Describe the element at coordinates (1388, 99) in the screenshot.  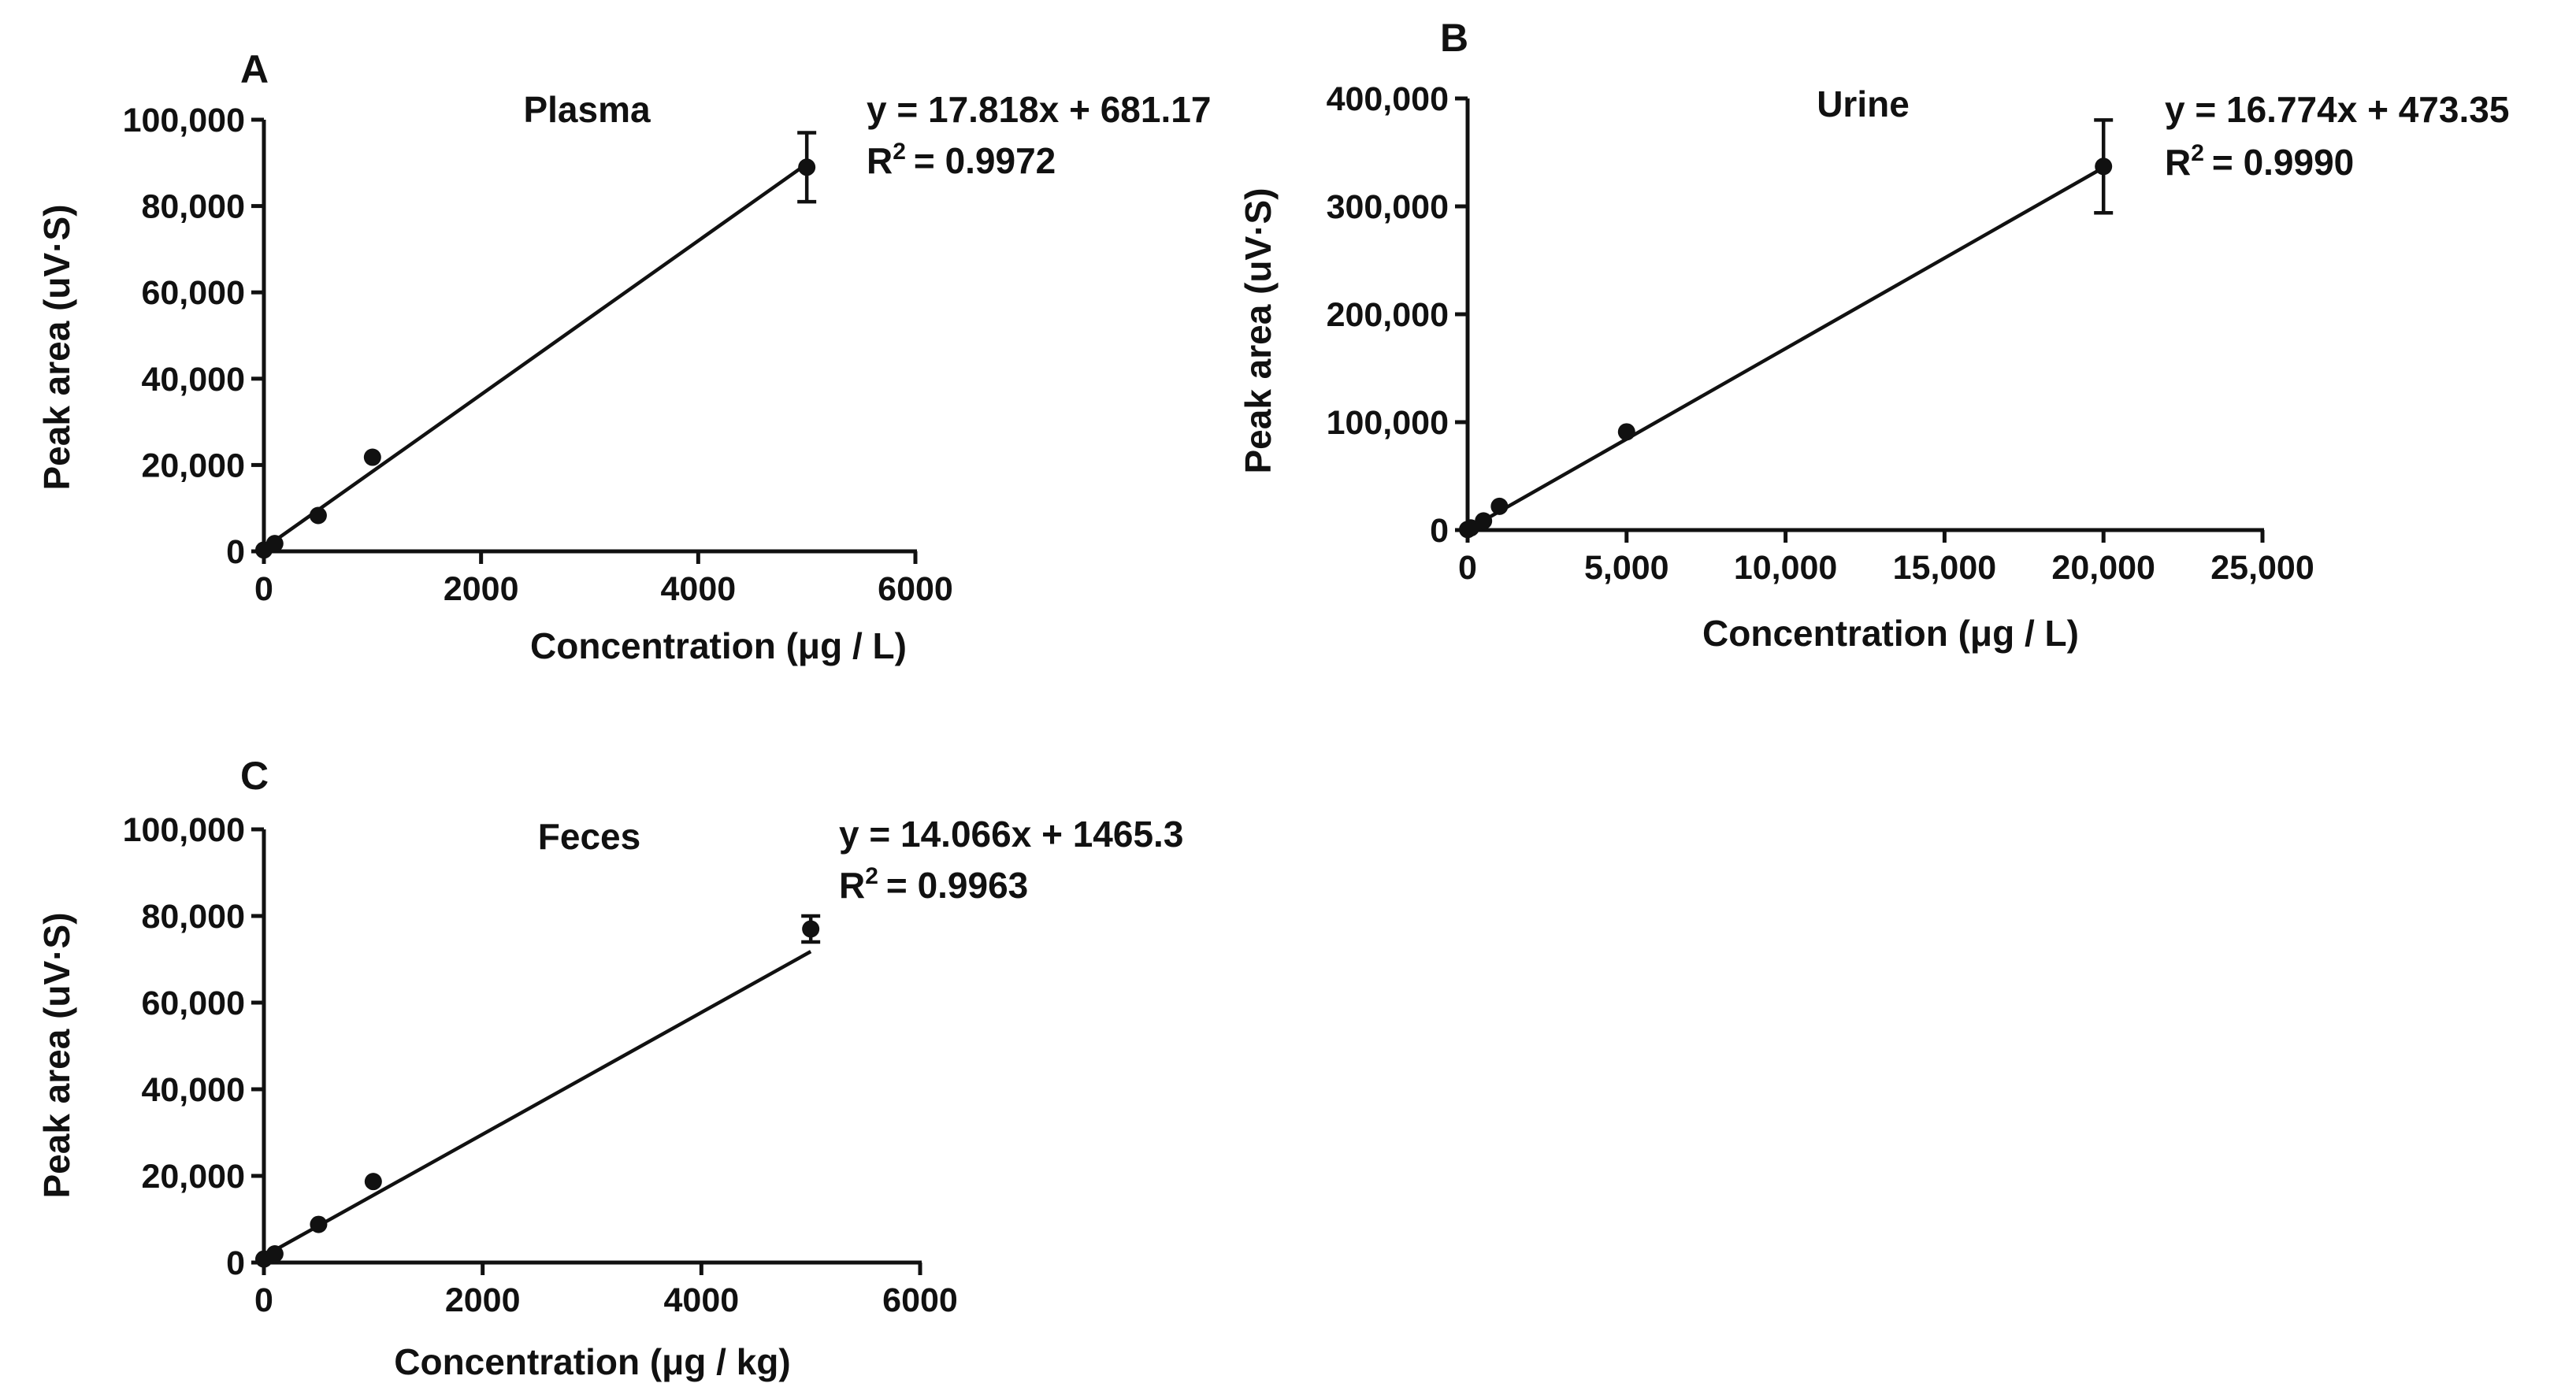
I see `y-tick-label: 400,000` at that location.